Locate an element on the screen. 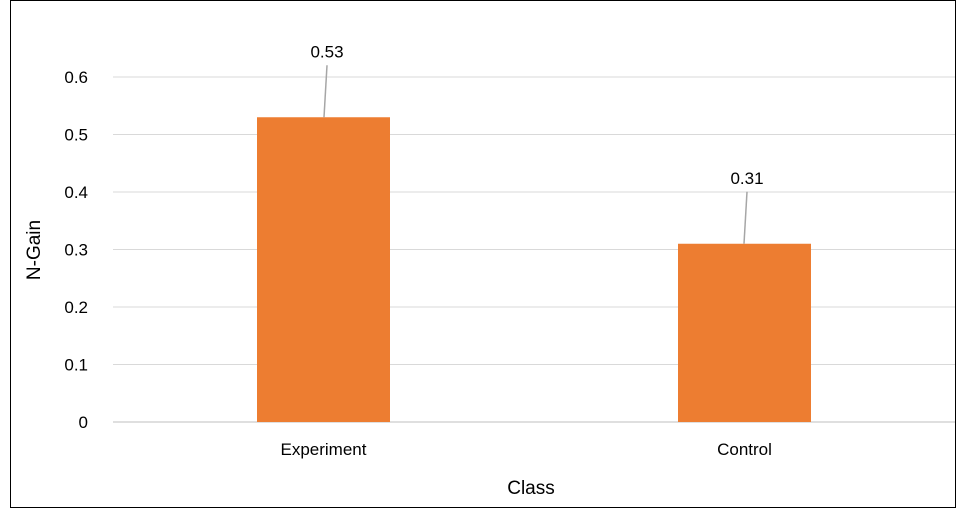  y-tick-label: 0.4 is located at coordinates (76, 192).